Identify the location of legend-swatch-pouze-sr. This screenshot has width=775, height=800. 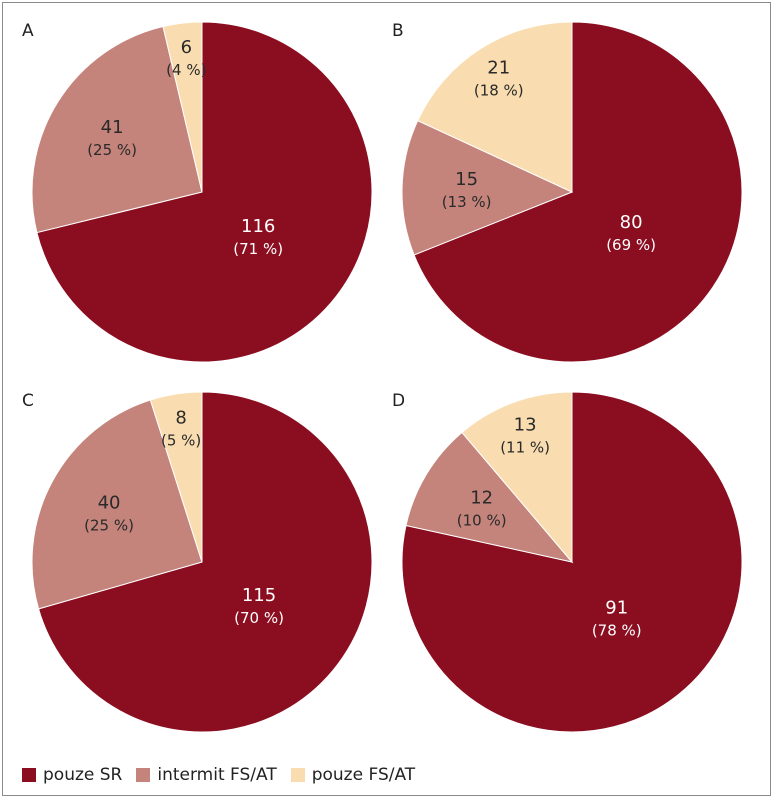
(29, 775).